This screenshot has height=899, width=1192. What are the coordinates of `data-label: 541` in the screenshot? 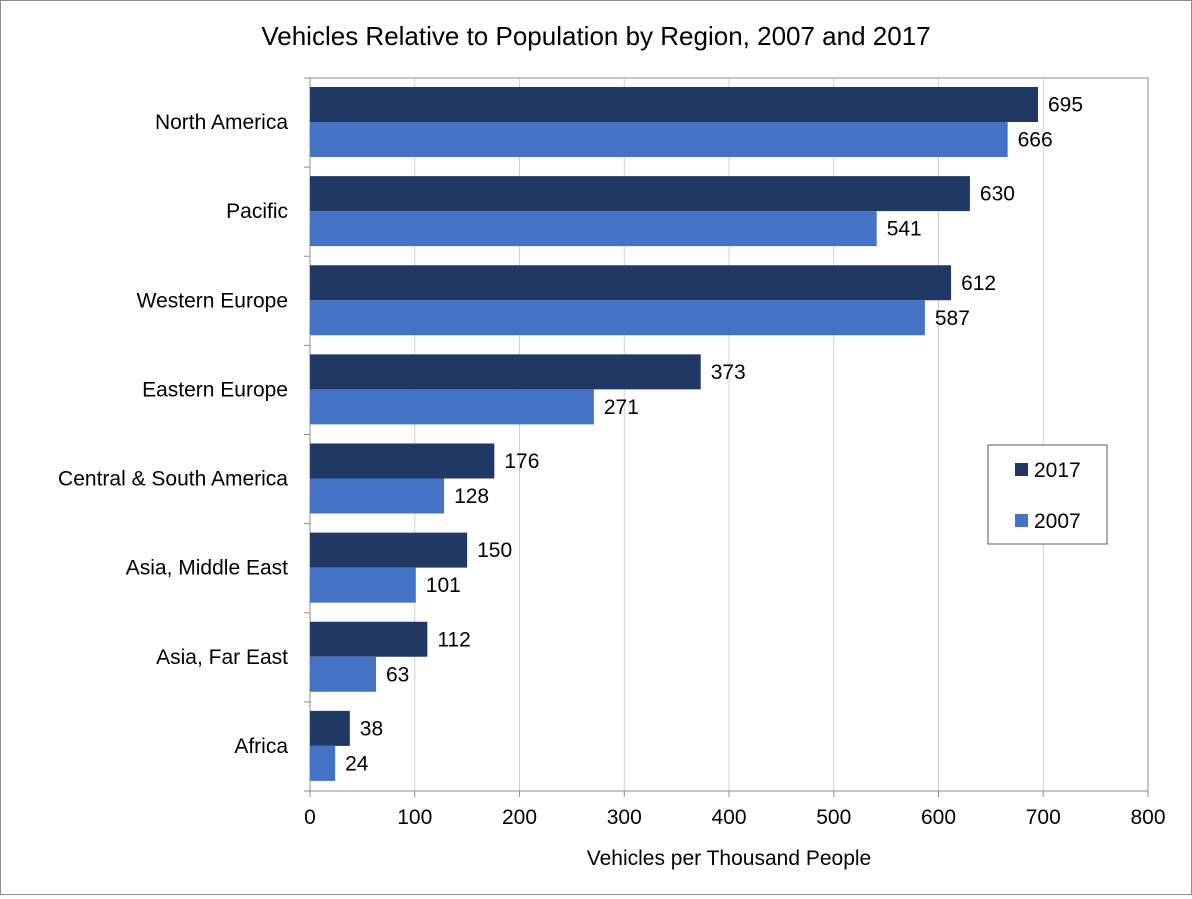 It's located at (904, 229).